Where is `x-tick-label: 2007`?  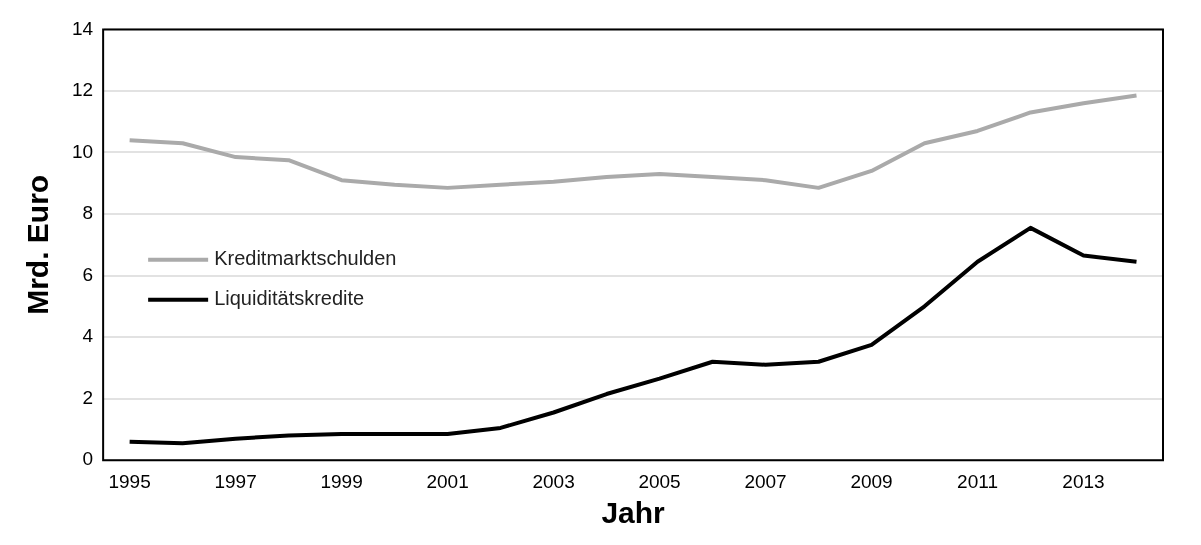
x-tick-label: 2007 is located at coordinates (765, 481).